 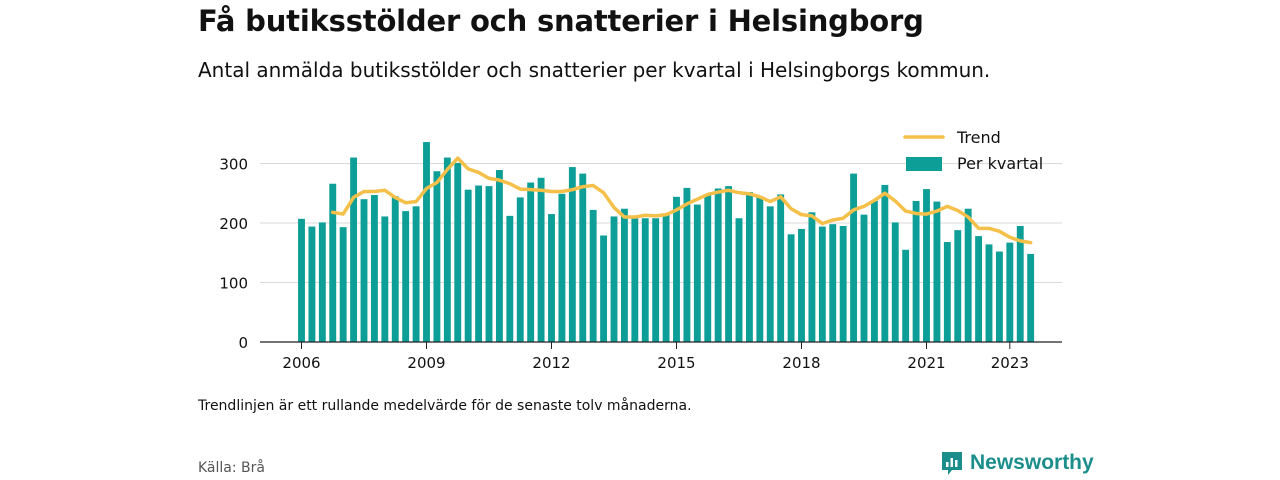 What do you see at coordinates (645, 280) in the screenshot?
I see `bar-2014Q2` at bounding box center [645, 280].